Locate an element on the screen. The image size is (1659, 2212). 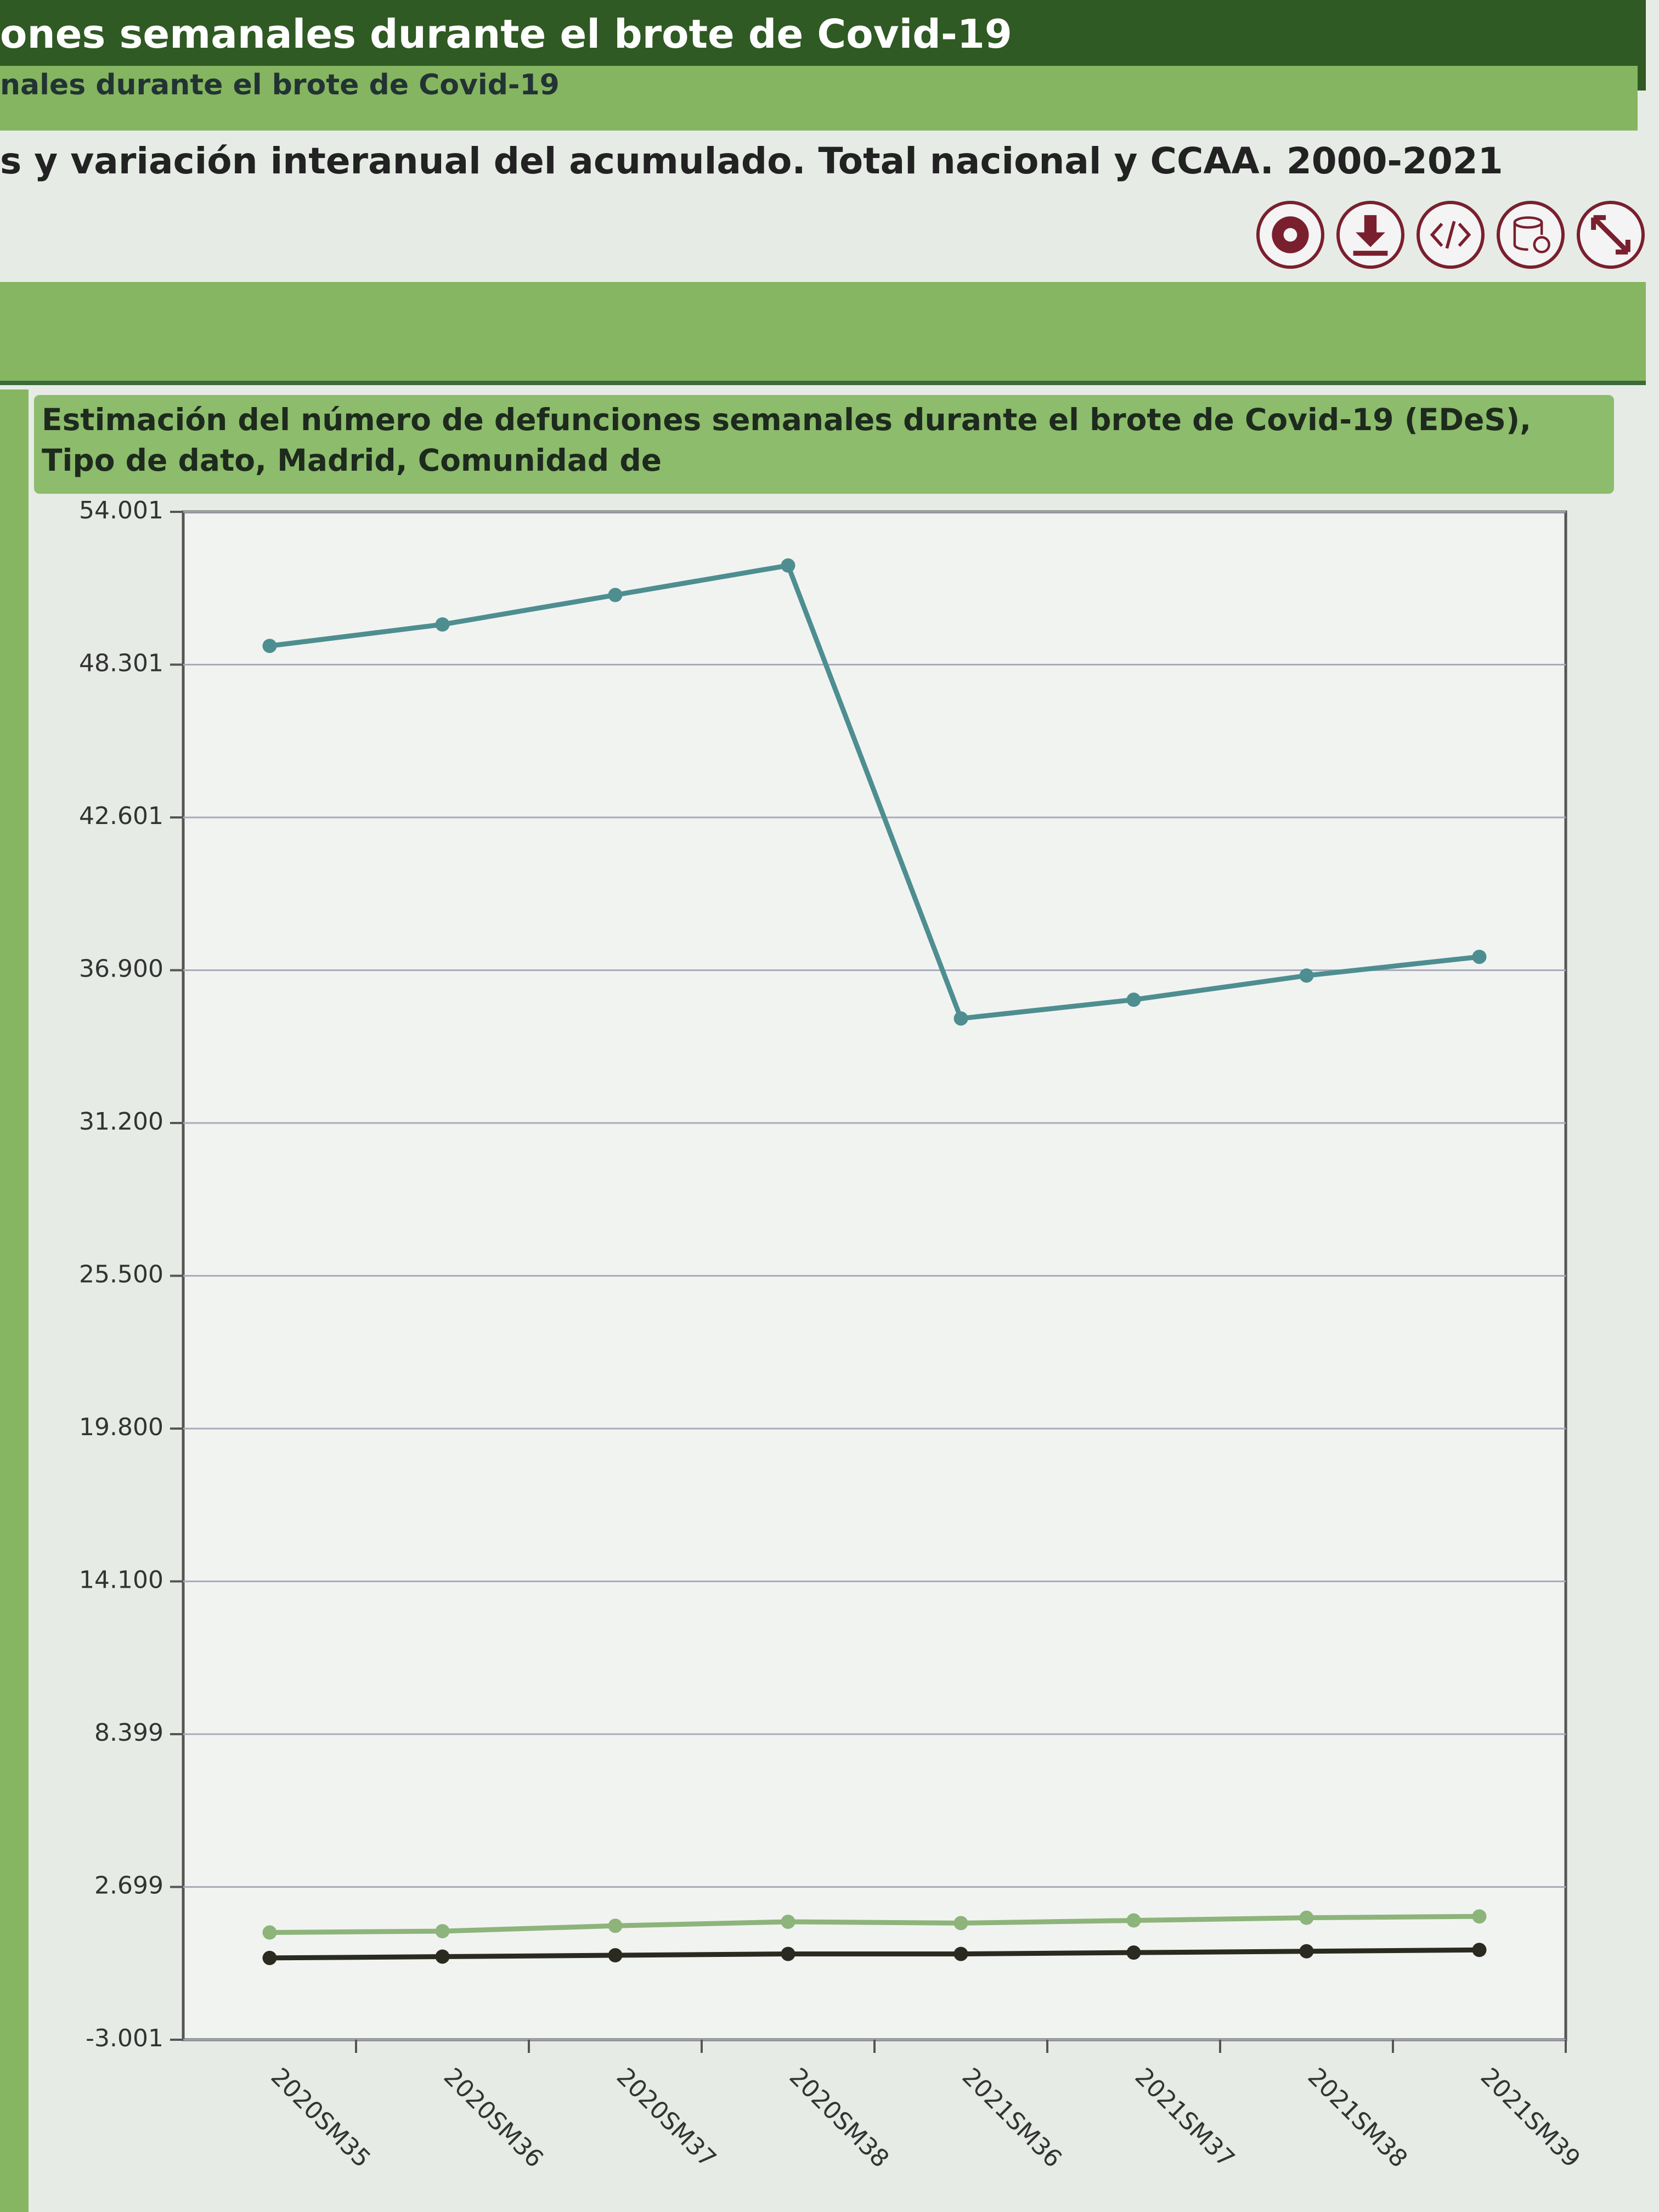
x-tick-label: 2021SM36 is located at coordinates (1012, 2118).